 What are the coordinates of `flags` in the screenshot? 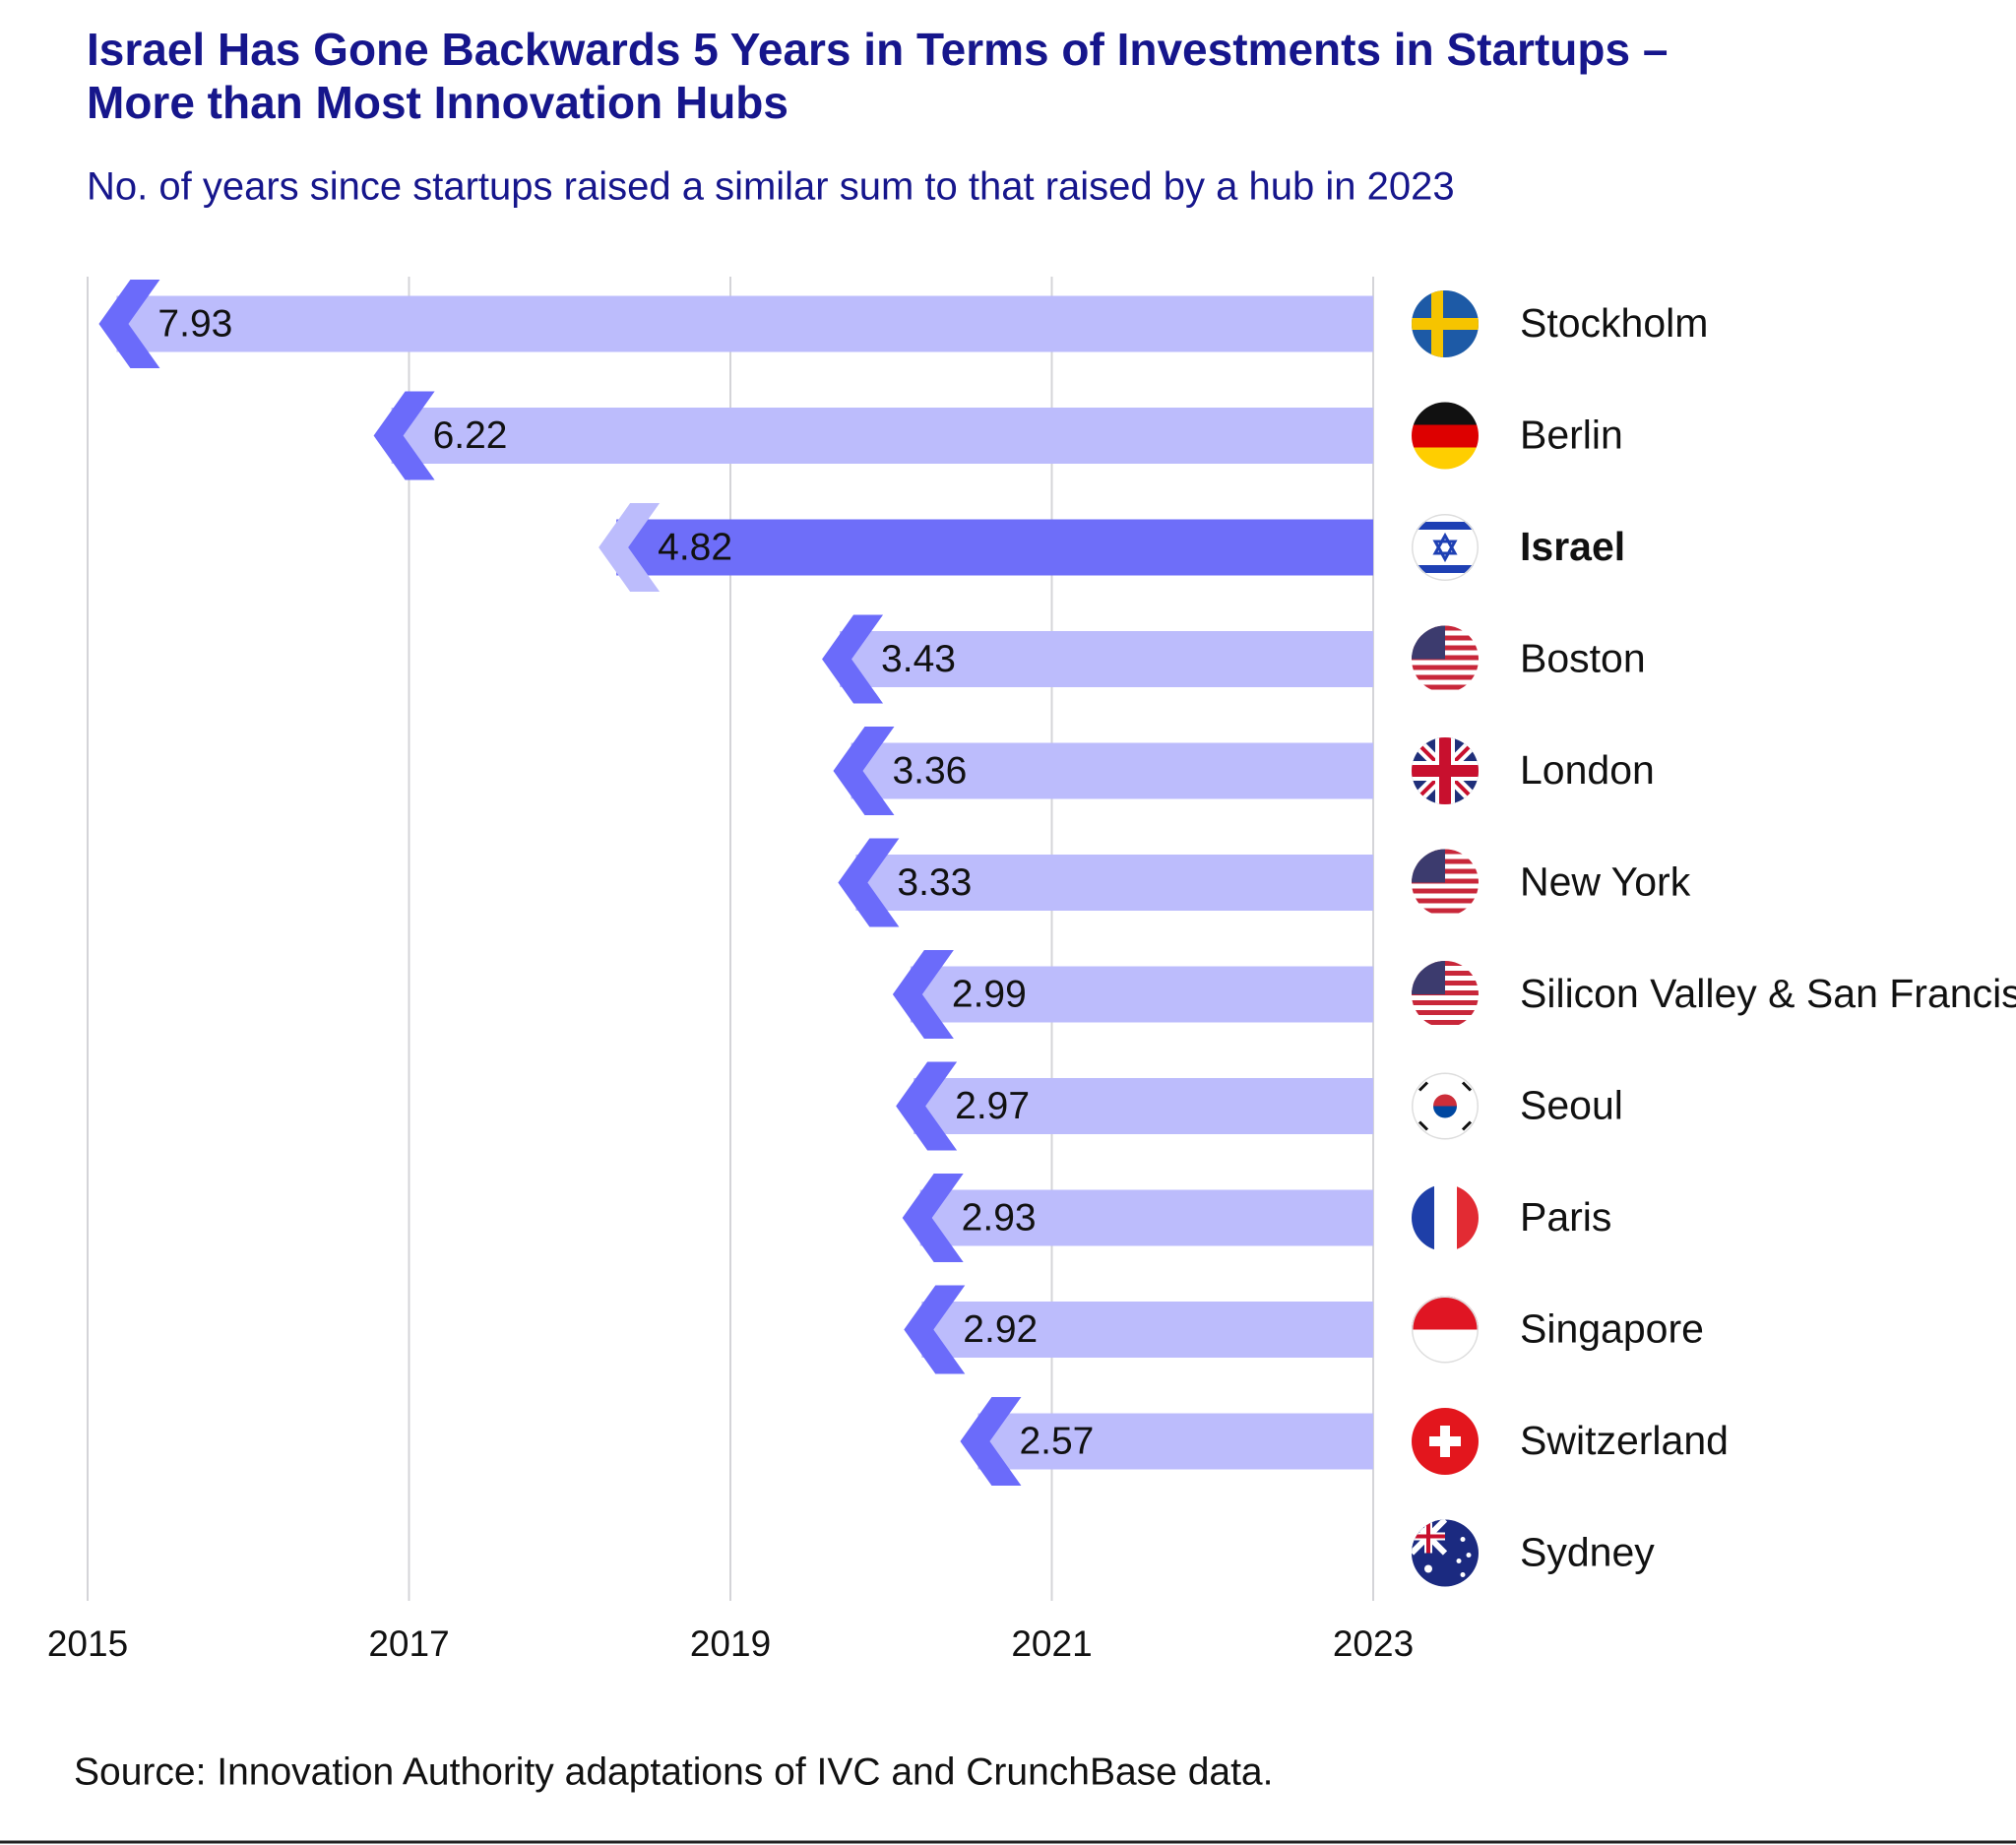 It's located at (1445, 939).